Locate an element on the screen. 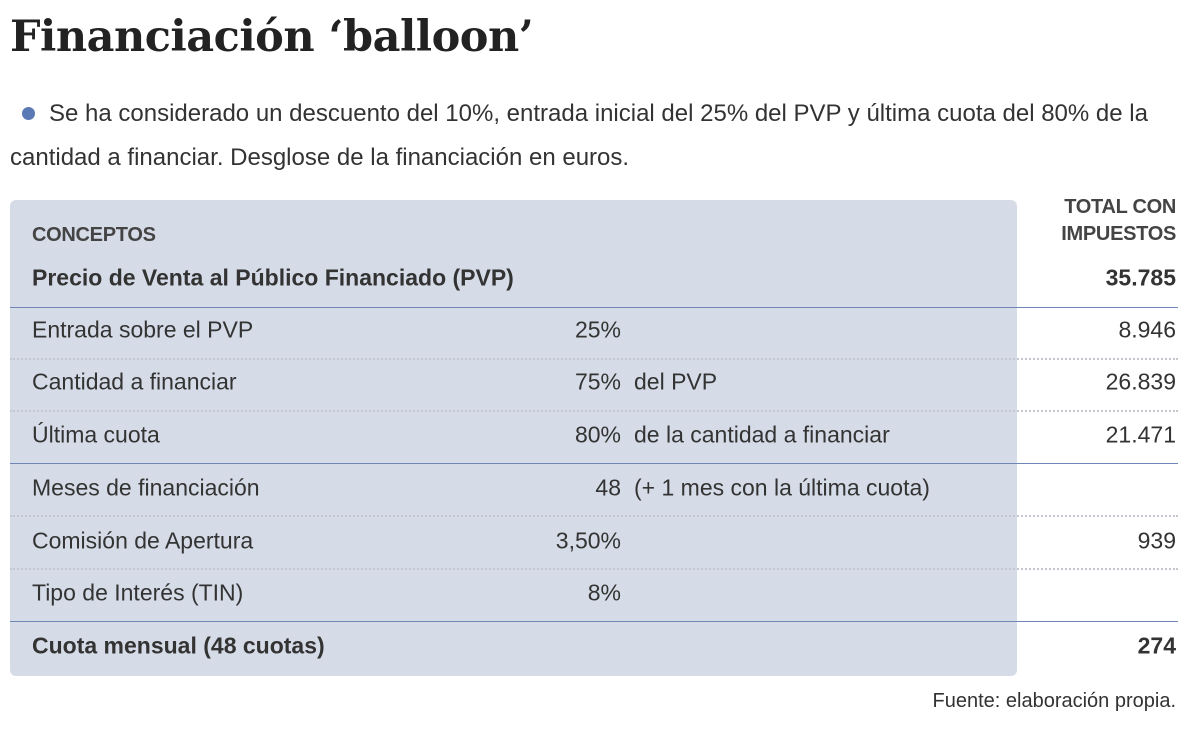 This screenshot has width=1200, height=729. row-label: Última cuota is located at coordinates (96, 434).